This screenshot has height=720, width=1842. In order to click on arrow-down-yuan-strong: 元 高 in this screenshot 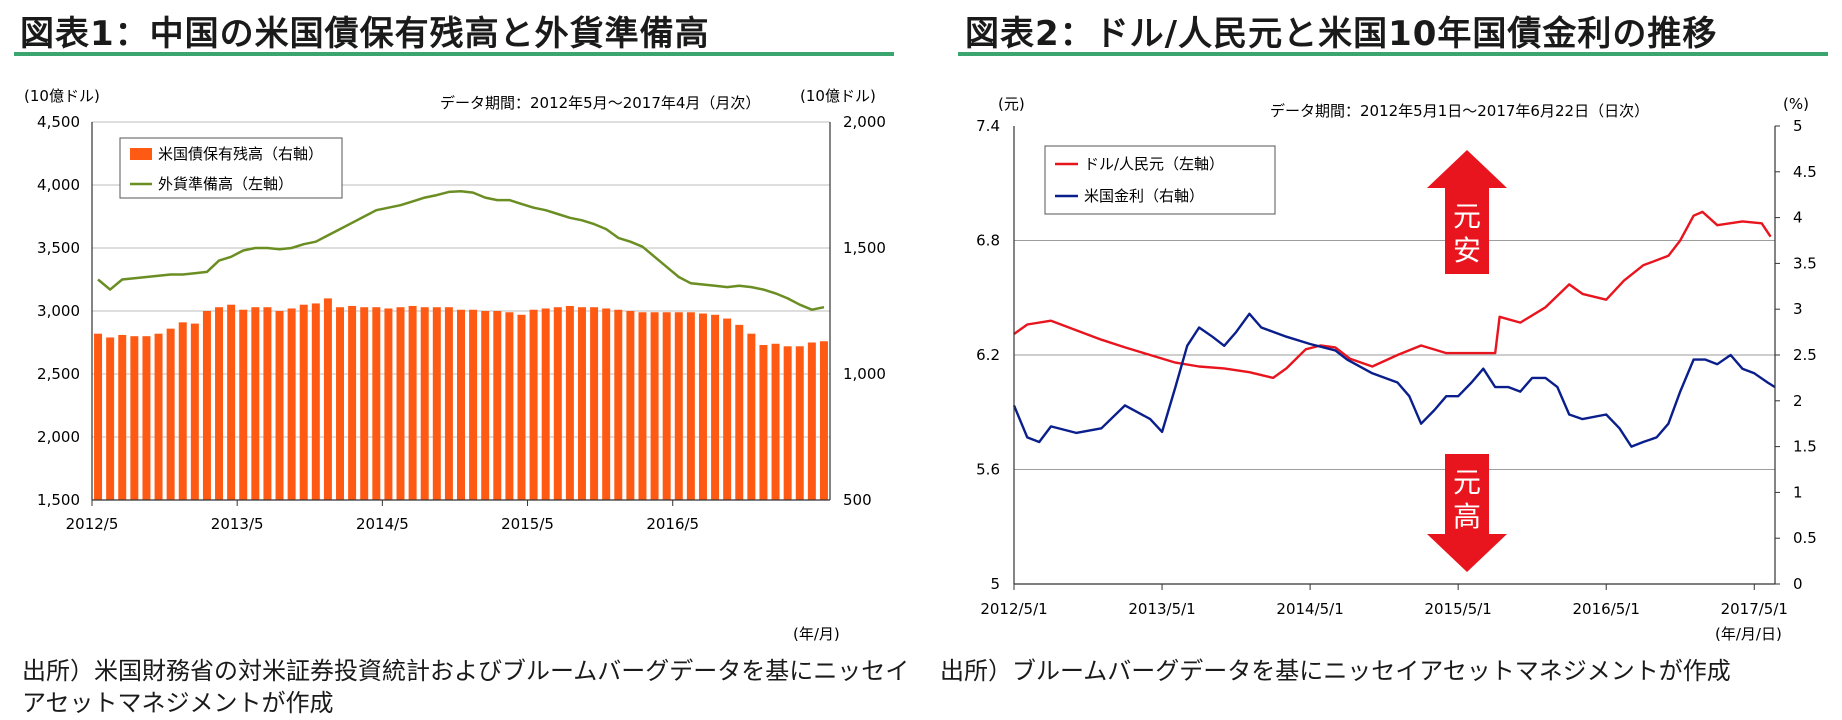, I will do `click(1467, 513)`.